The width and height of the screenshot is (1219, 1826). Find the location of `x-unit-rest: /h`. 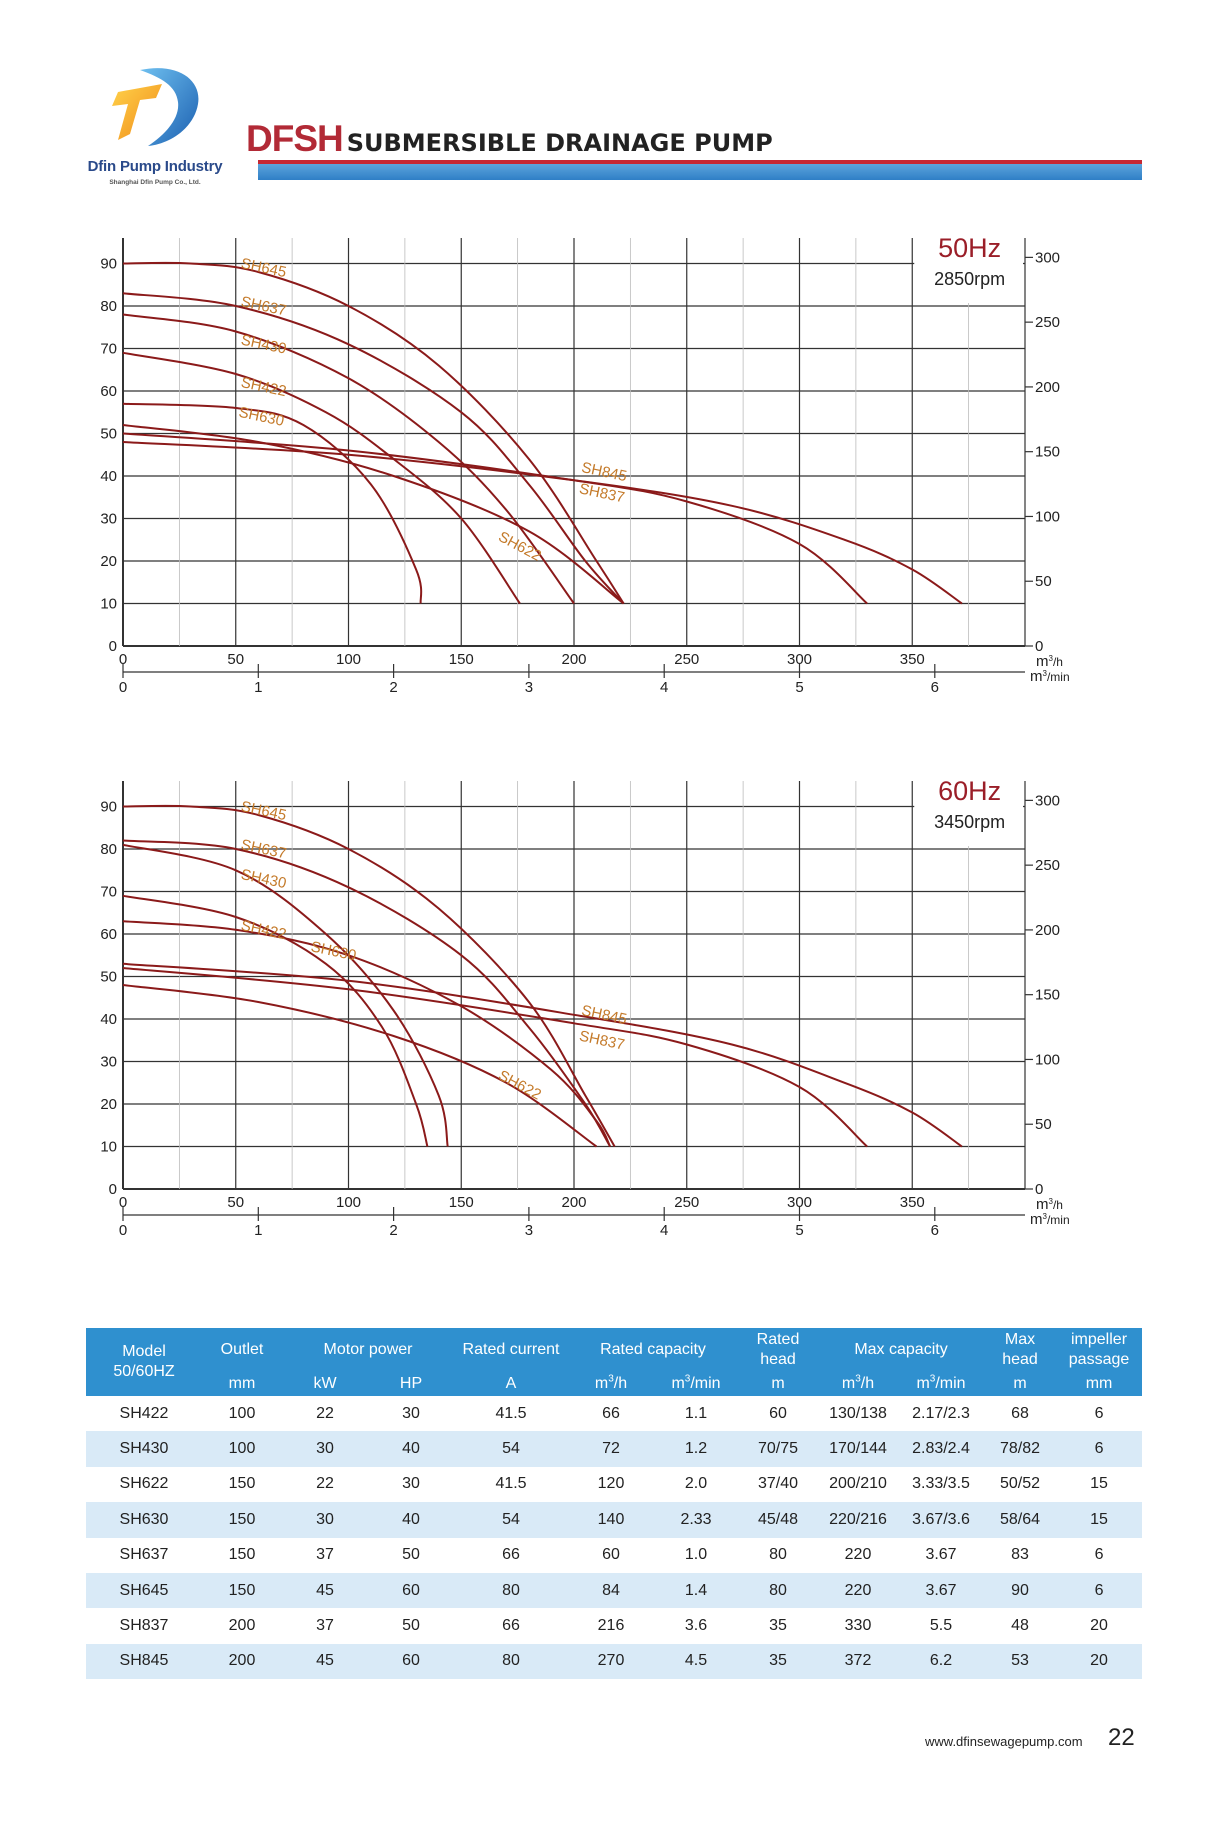

x-unit-rest: /h is located at coordinates (1058, 662).